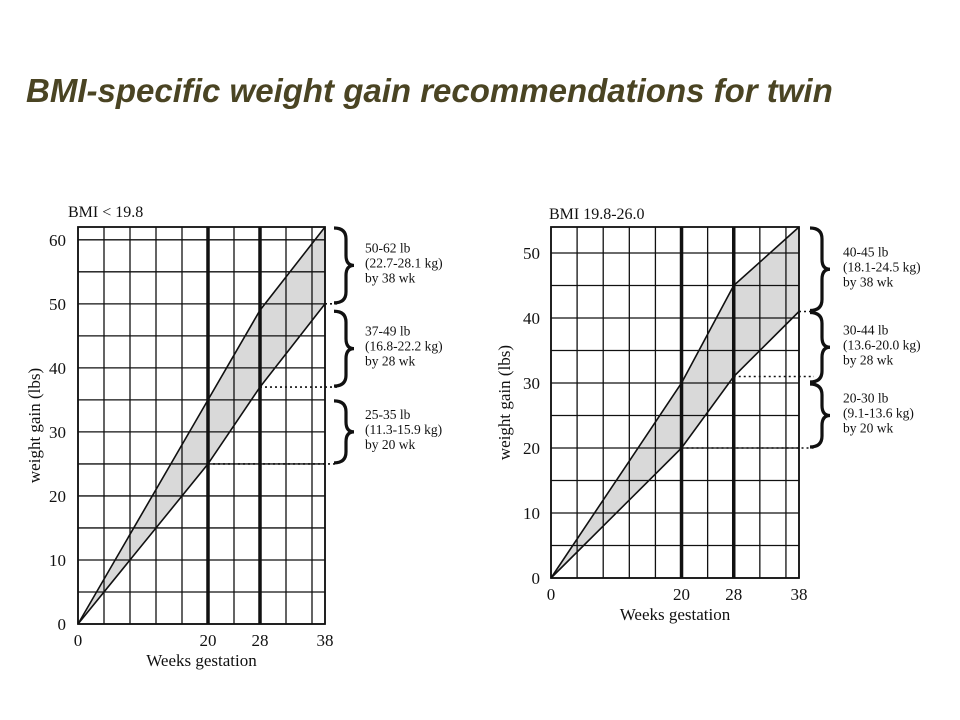  I want to click on range-annotation-line: (16.8-22.2 kg), so click(404, 346).